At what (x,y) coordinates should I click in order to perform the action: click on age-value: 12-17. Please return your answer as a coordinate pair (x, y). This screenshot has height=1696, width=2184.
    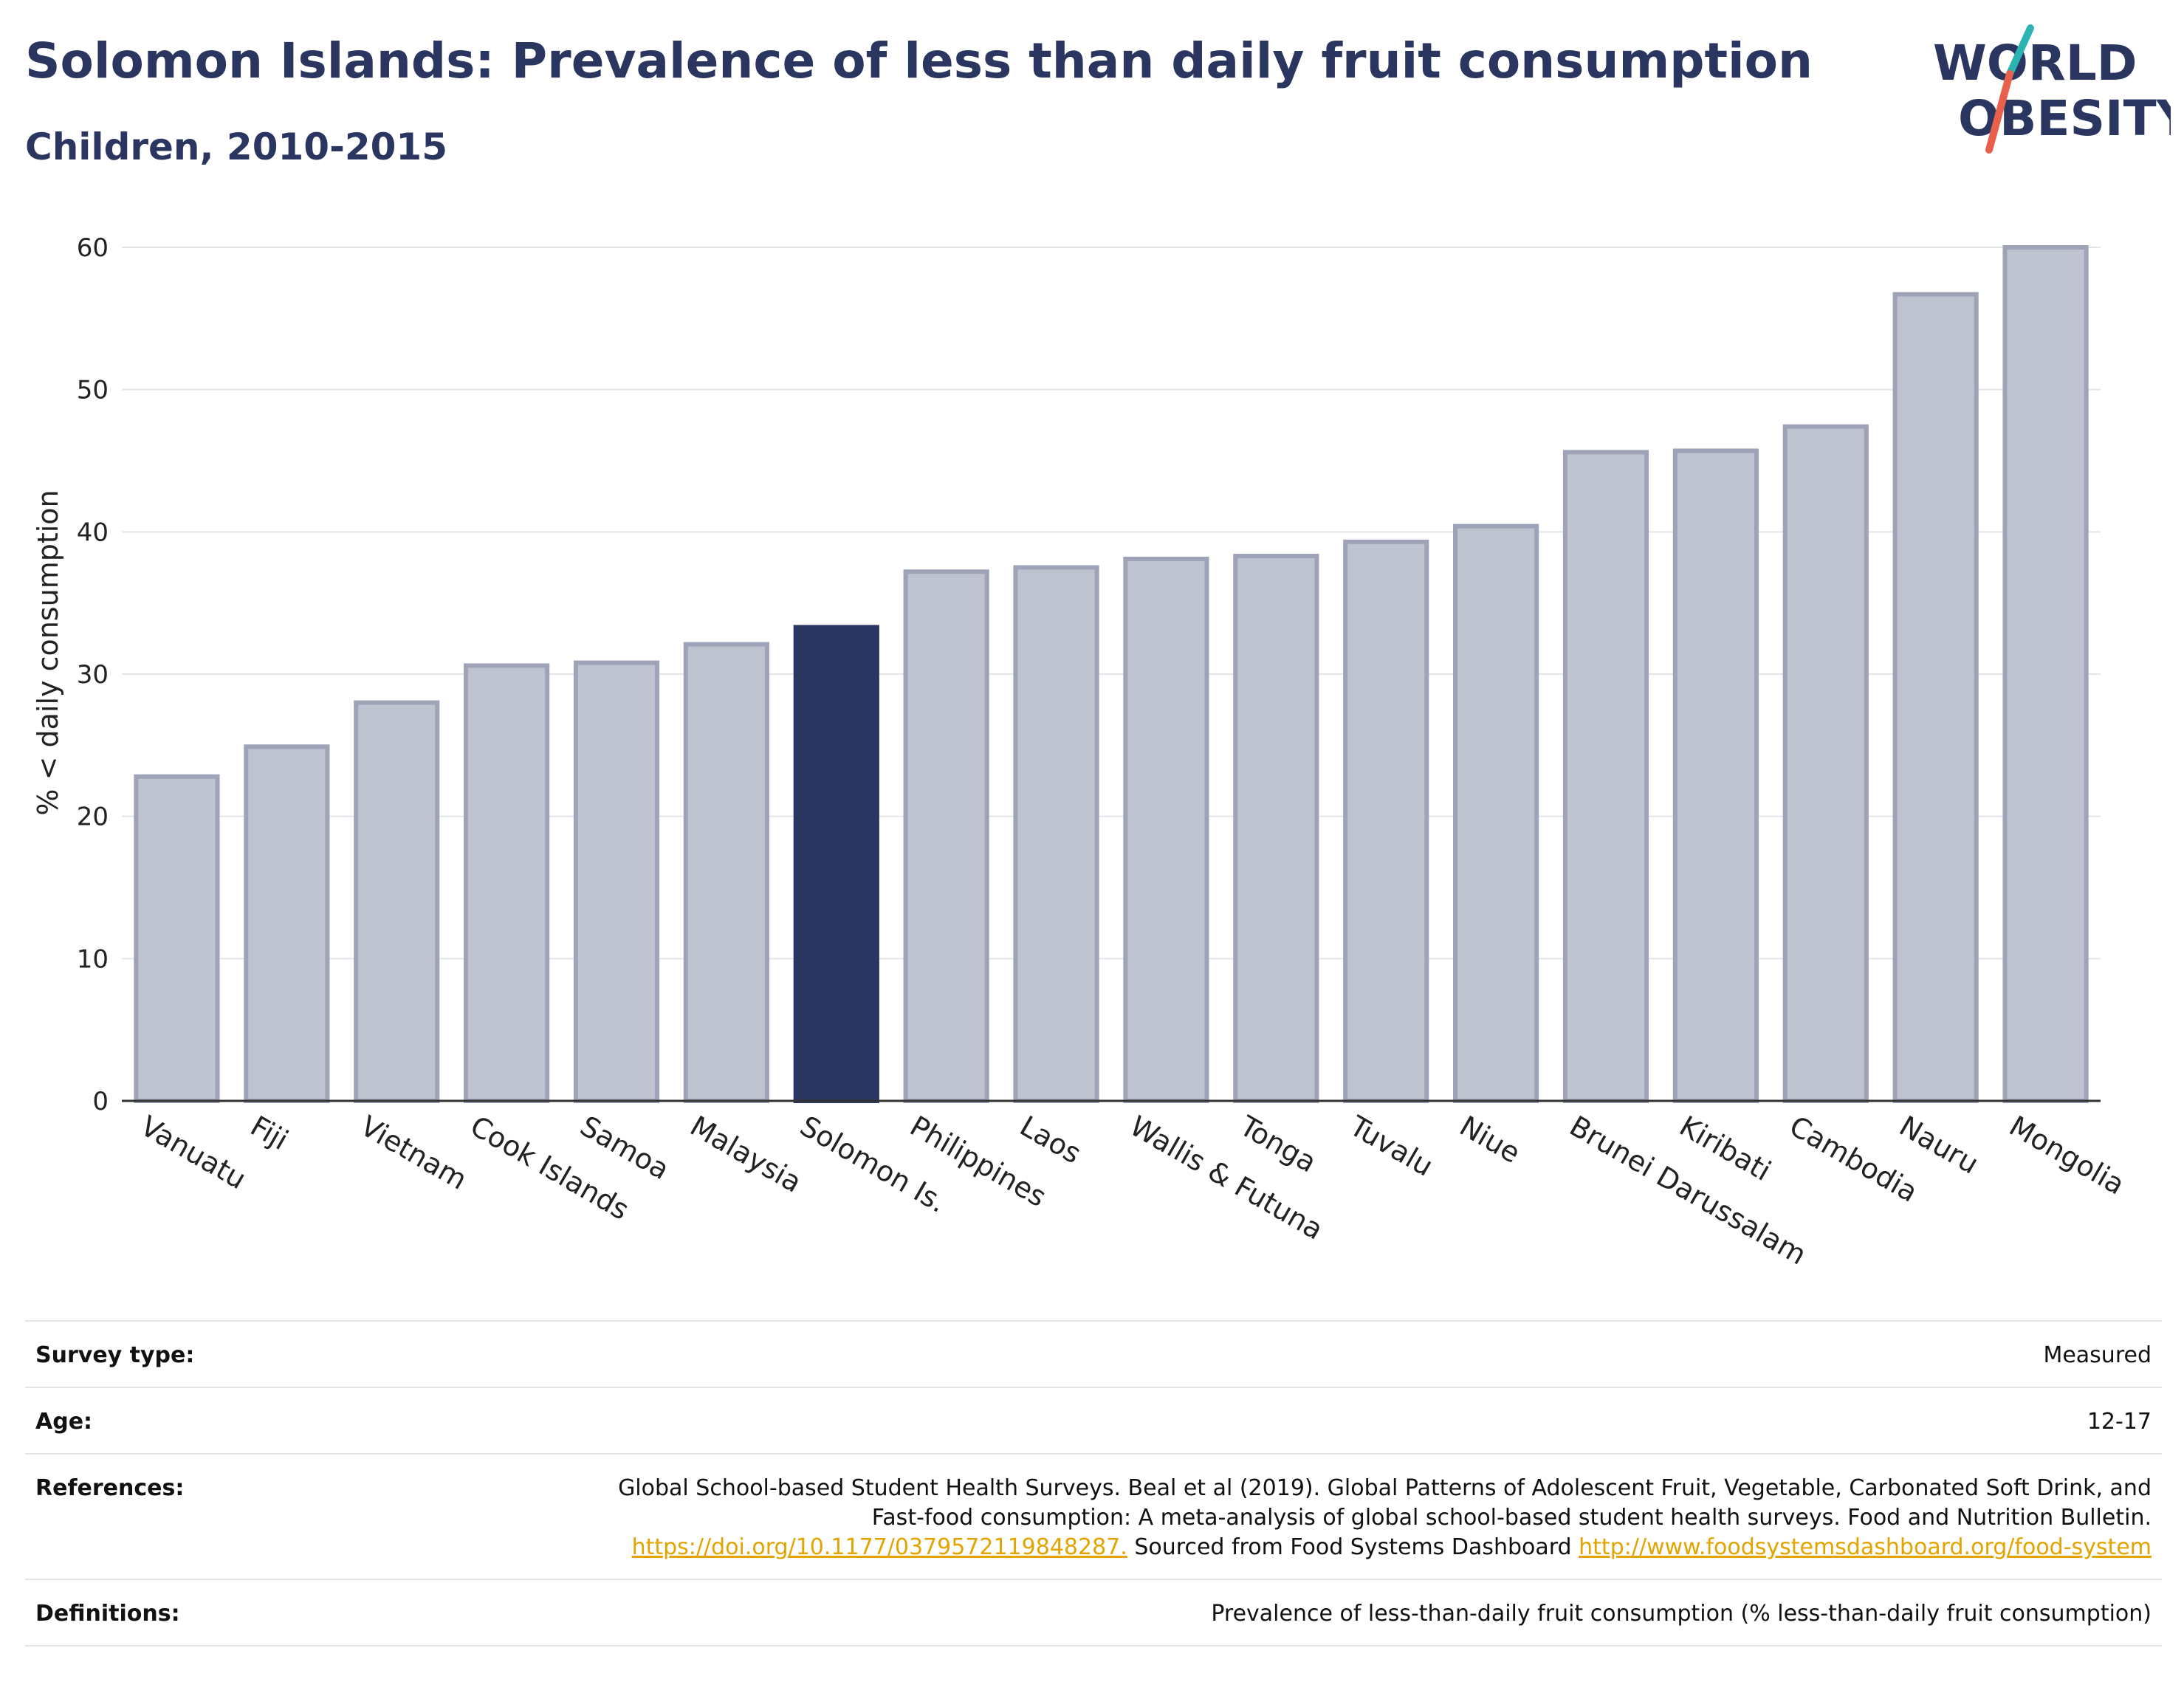
    Looking at the image, I should click on (2120, 1422).